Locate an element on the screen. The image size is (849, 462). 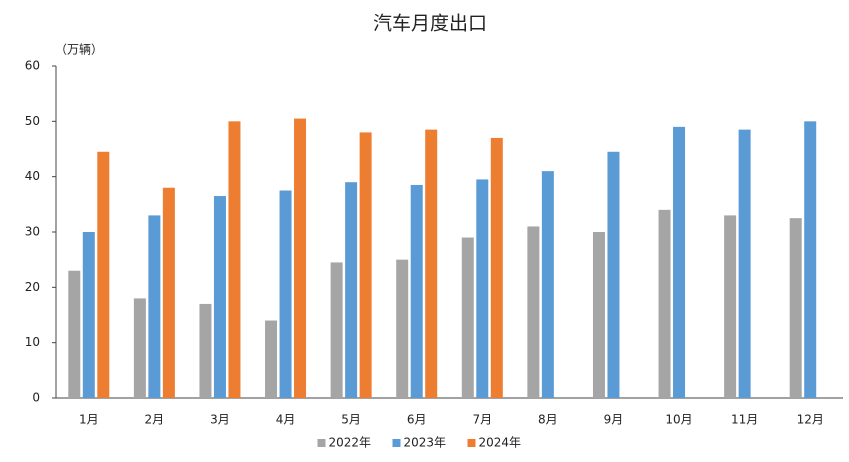
x-tick-label: 12月 is located at coordinates (810, 420).